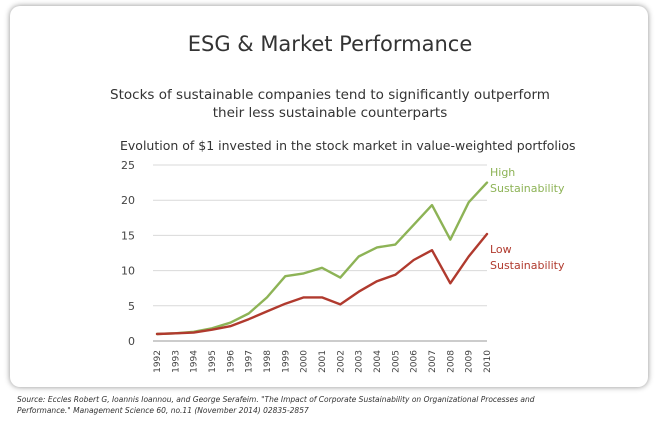 This screenshot has width=660, height=440. What do you see at coordinates (451, 361) in the screenshot?
I see `x-tick-label: 2008` at bounding box center [451, 361].